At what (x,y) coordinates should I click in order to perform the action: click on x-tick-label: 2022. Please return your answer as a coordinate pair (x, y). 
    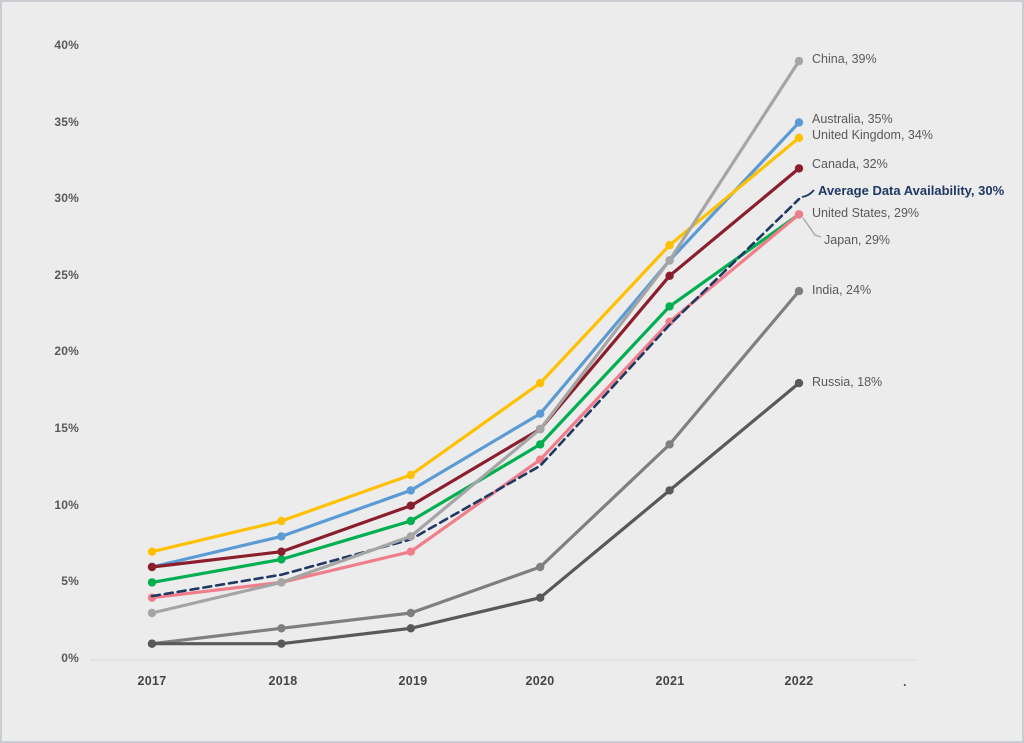
    Looking at the image, I should click on (799, 681).